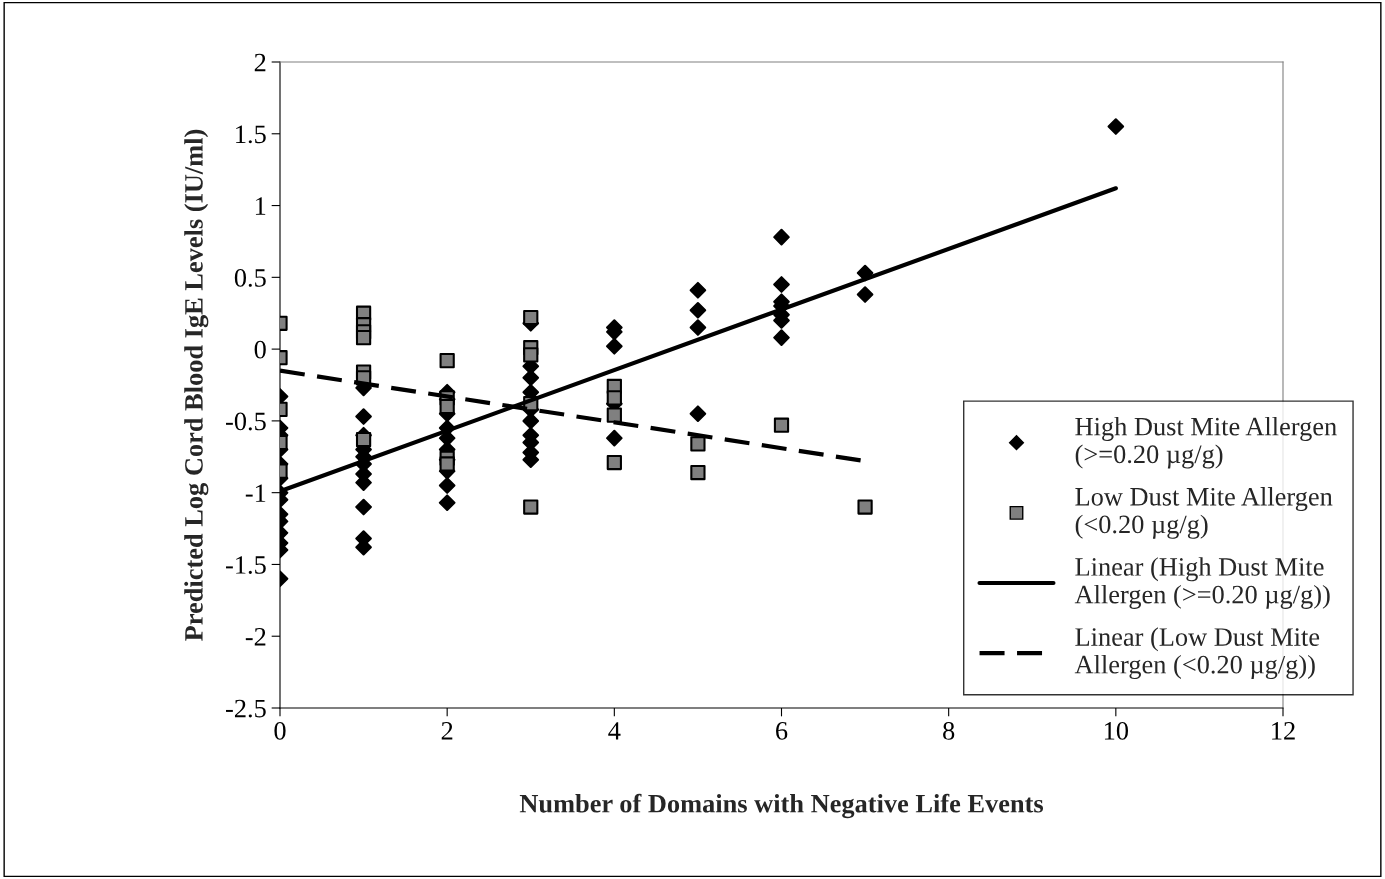 The image size is (1385, 879). Describe the element at coordinates (260, 349) in the screenshot. I see `y-tick-label: 0` at that location.